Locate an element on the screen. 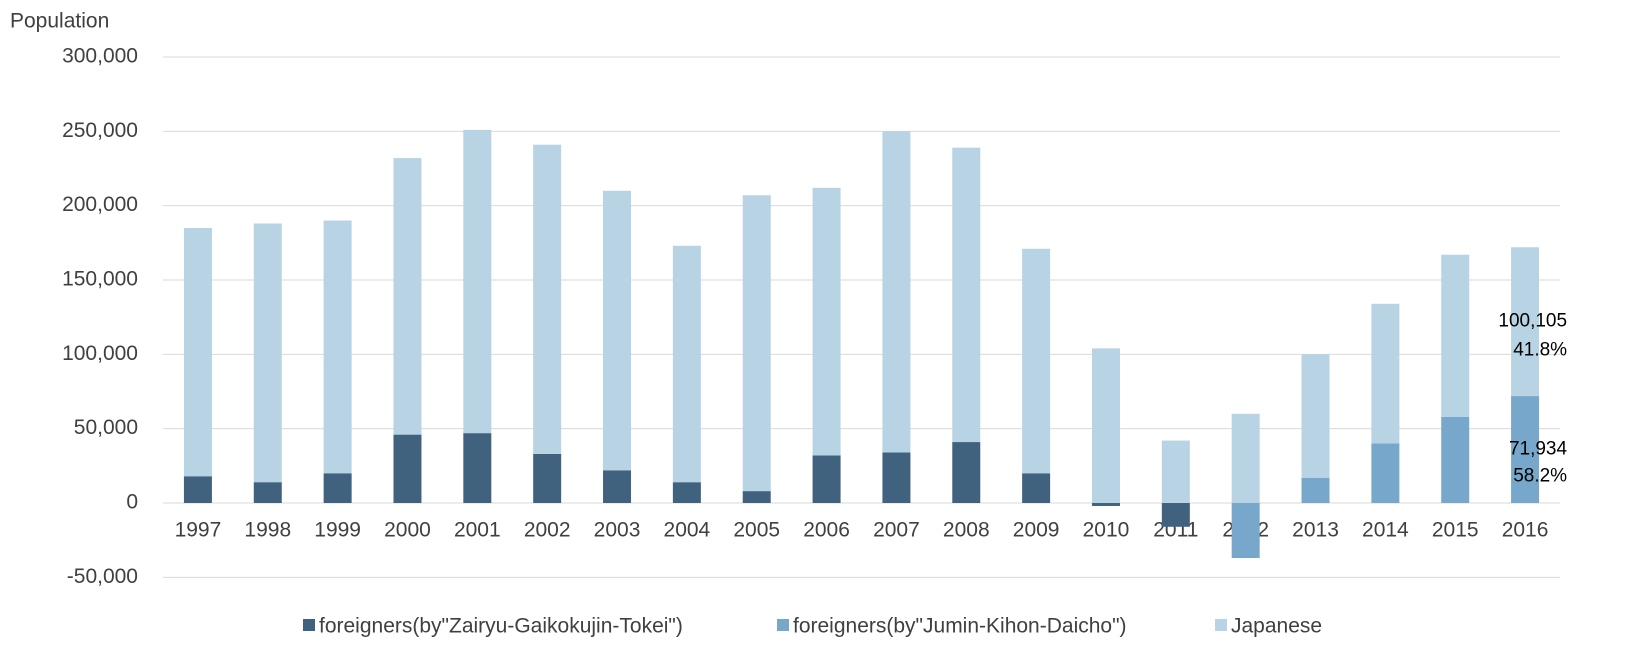  x-tick-label: 1999 is located at coordinates (337, 530).